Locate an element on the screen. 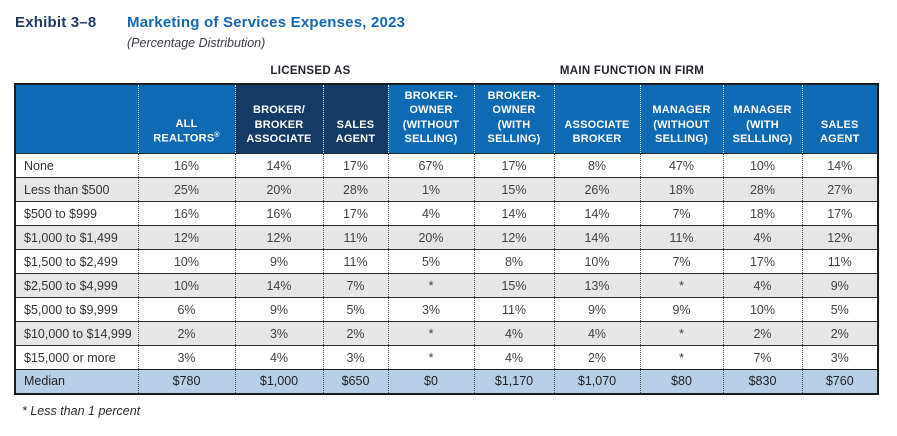 Image resolution: width=897 pixels, height=436 pixels. table-row-10000-to-14999: $10,000 to $14,999 2% 3% 2% * 4% 4% * 2% 2% is located at coordinates (446, 333).